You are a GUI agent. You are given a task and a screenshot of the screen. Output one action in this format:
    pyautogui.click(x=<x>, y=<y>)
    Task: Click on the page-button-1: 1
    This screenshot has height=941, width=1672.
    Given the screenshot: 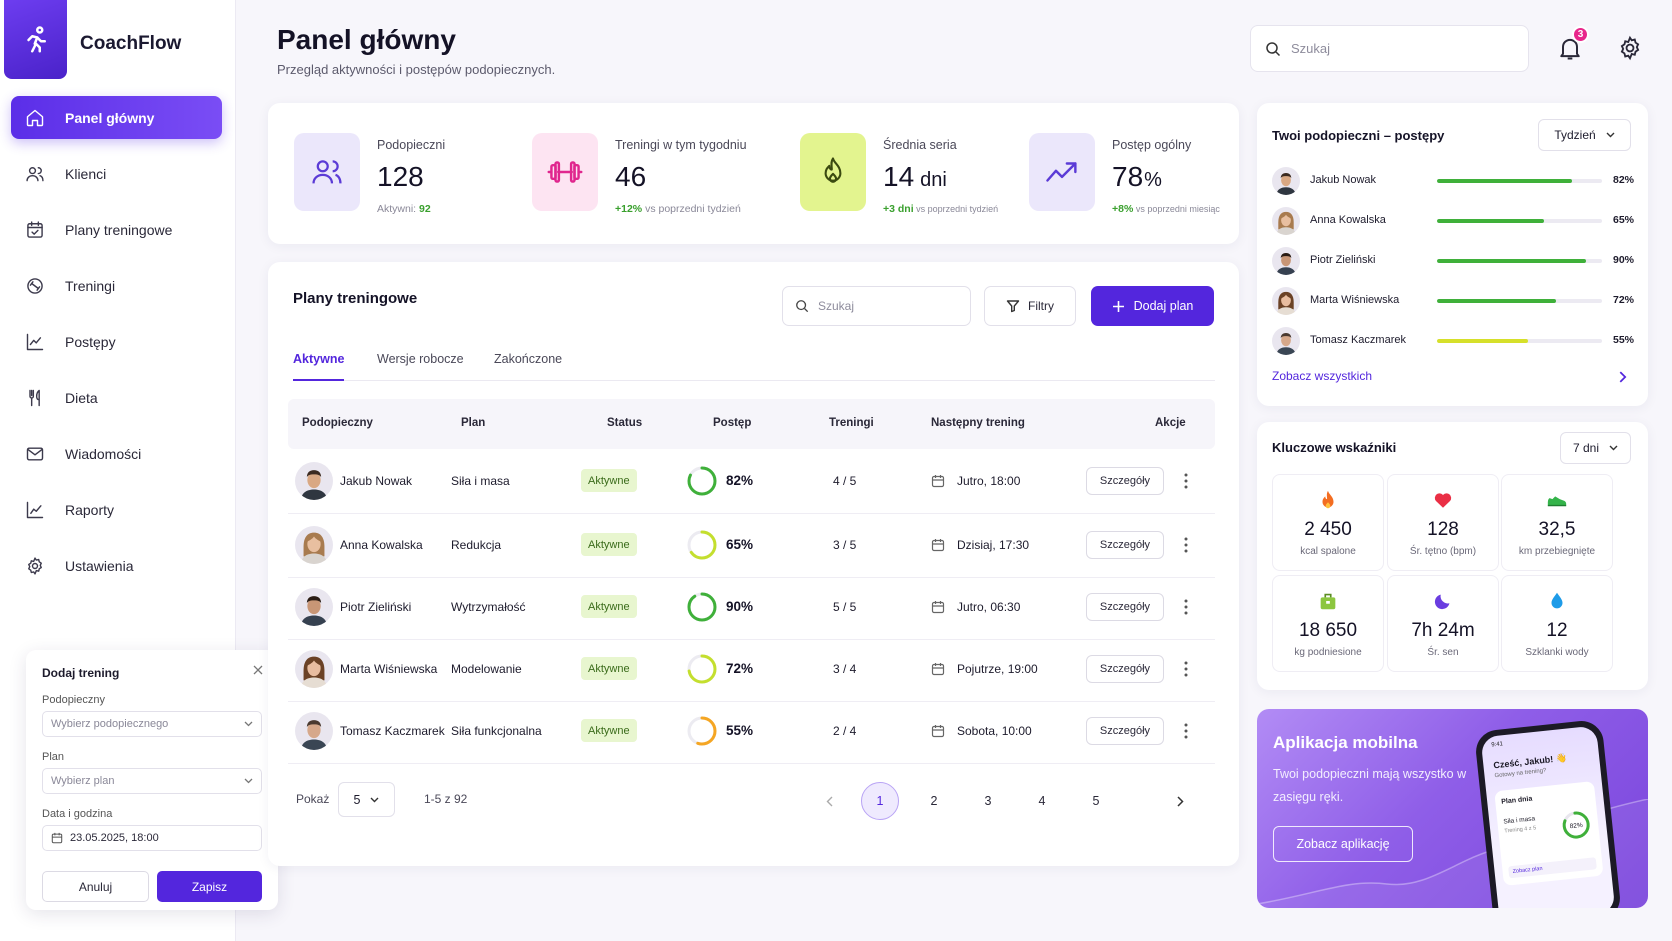 What is the action you would take?
    pyautogui.click(x=880, y=801)
    